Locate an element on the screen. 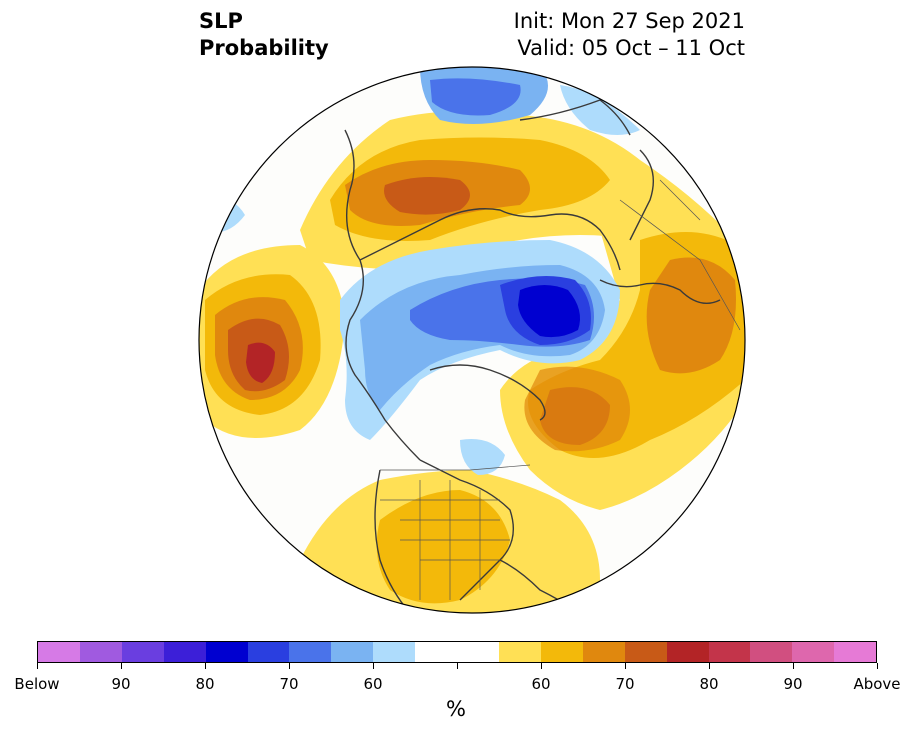 Image resolution: width=915 pixels, height=732 pixels. title-line-2: Probability is located at coordinates (264, 48).